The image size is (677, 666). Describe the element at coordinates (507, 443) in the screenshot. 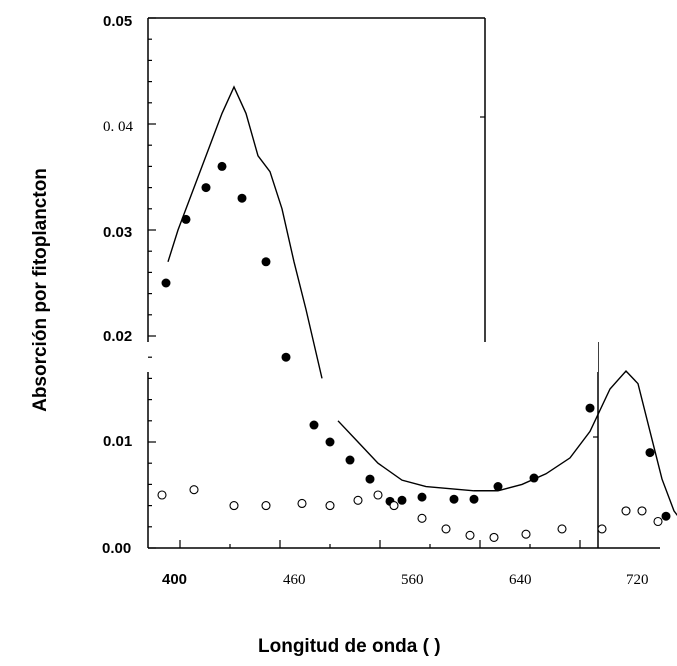

I see `absorption-line-lower` at that location.